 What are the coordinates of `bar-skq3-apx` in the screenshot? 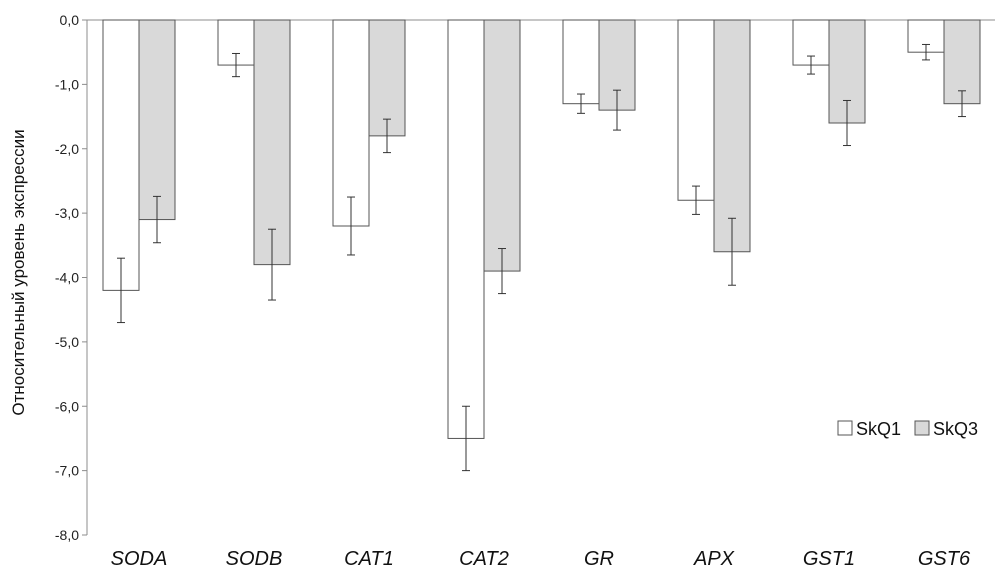 It's located at (732, 136).